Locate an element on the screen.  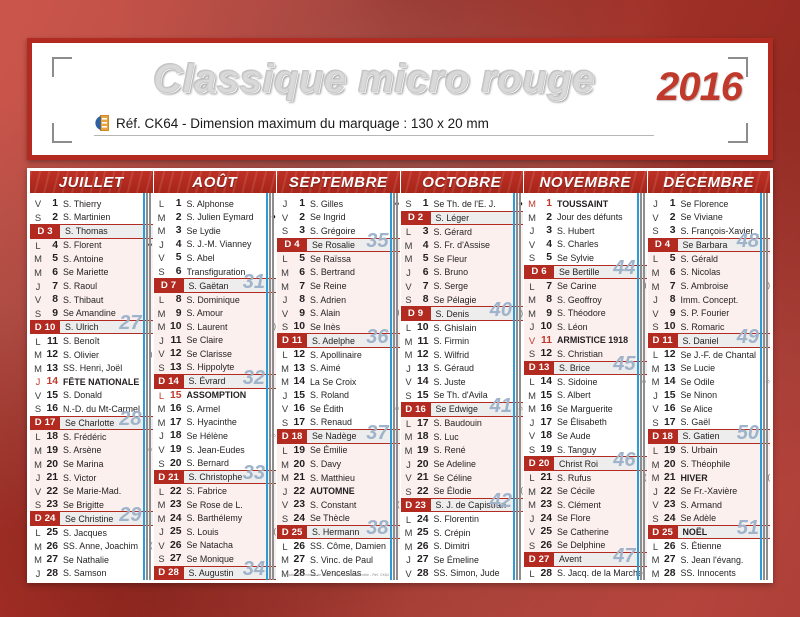
day-row: V 23 S. Constant ( is located at coordinates (338, 505).